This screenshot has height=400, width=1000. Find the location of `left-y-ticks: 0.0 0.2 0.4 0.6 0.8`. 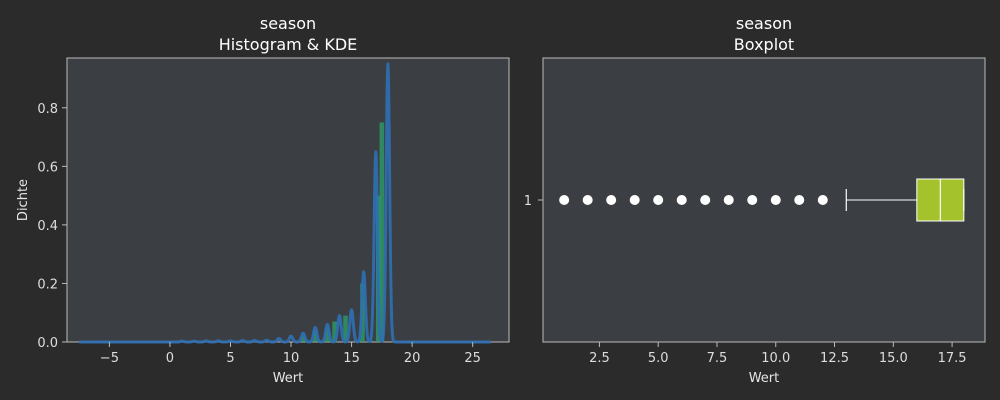

left-y-ticks: 0.0 0.2 0.4 0.6 0.8 is located at coordinates (52, 226).